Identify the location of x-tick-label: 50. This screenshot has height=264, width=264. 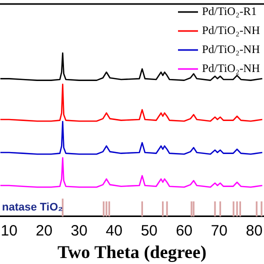
(149, 231).